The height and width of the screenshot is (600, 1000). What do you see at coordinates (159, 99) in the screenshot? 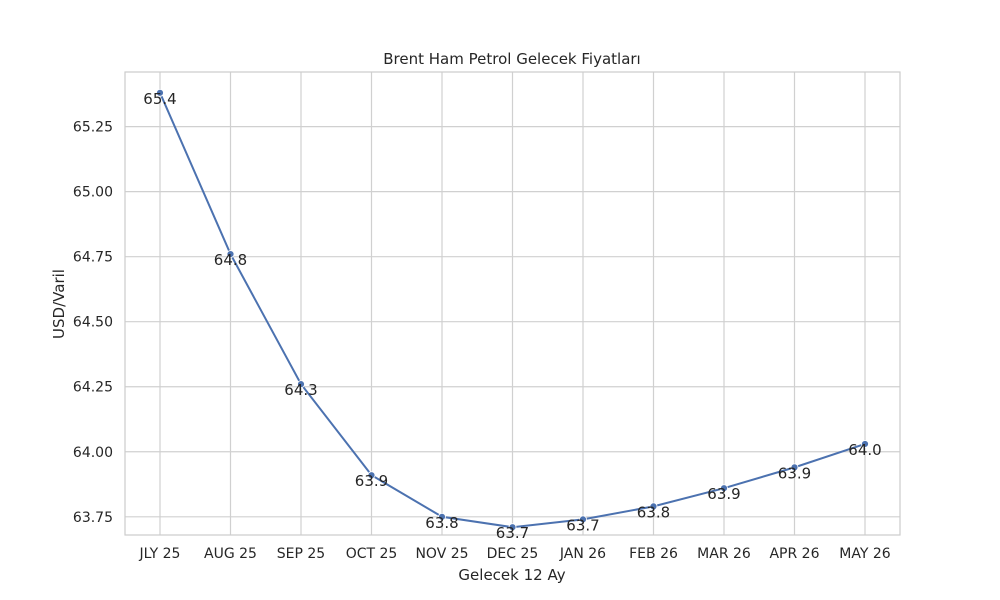
I see `data-label: 65.4` at bounding box center [159, 99].